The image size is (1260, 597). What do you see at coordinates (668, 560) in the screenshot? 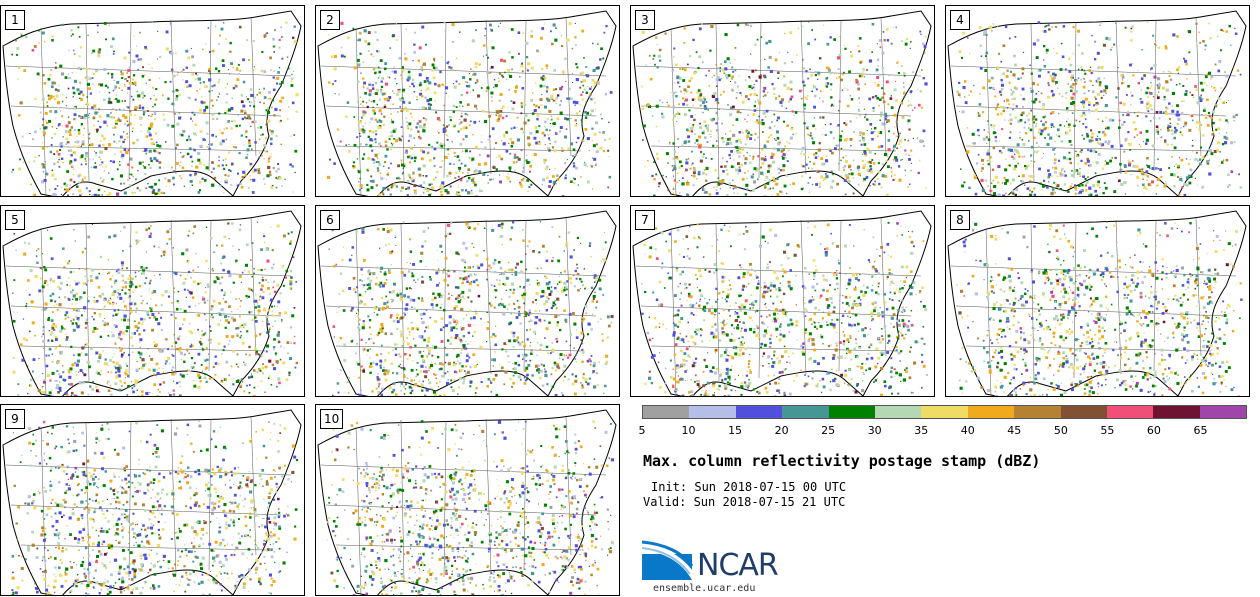
I see `ncar-logo-icon` at bounding box center [668, 560].